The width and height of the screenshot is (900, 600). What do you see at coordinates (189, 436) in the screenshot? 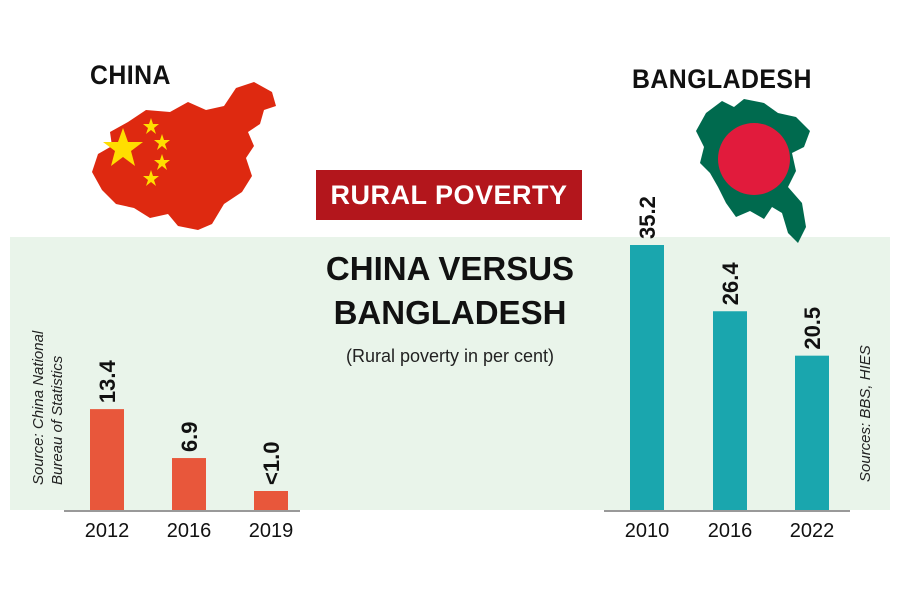
I see `china-value-label-2016: 6.9` at bounding box center [189, 436].